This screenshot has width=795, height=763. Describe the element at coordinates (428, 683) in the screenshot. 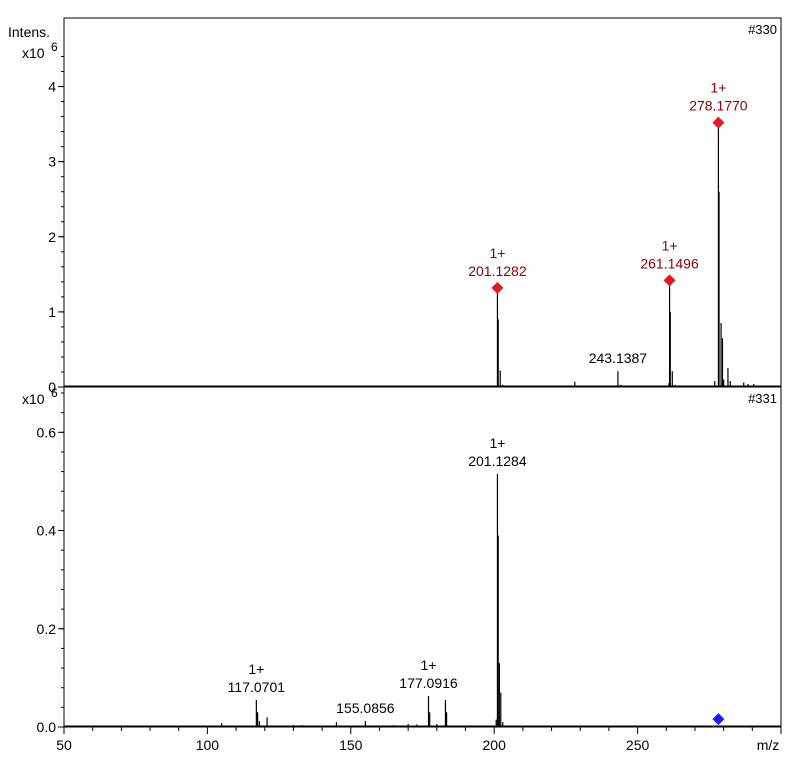

I see `peak-mz-label: 177.0916` at that location.